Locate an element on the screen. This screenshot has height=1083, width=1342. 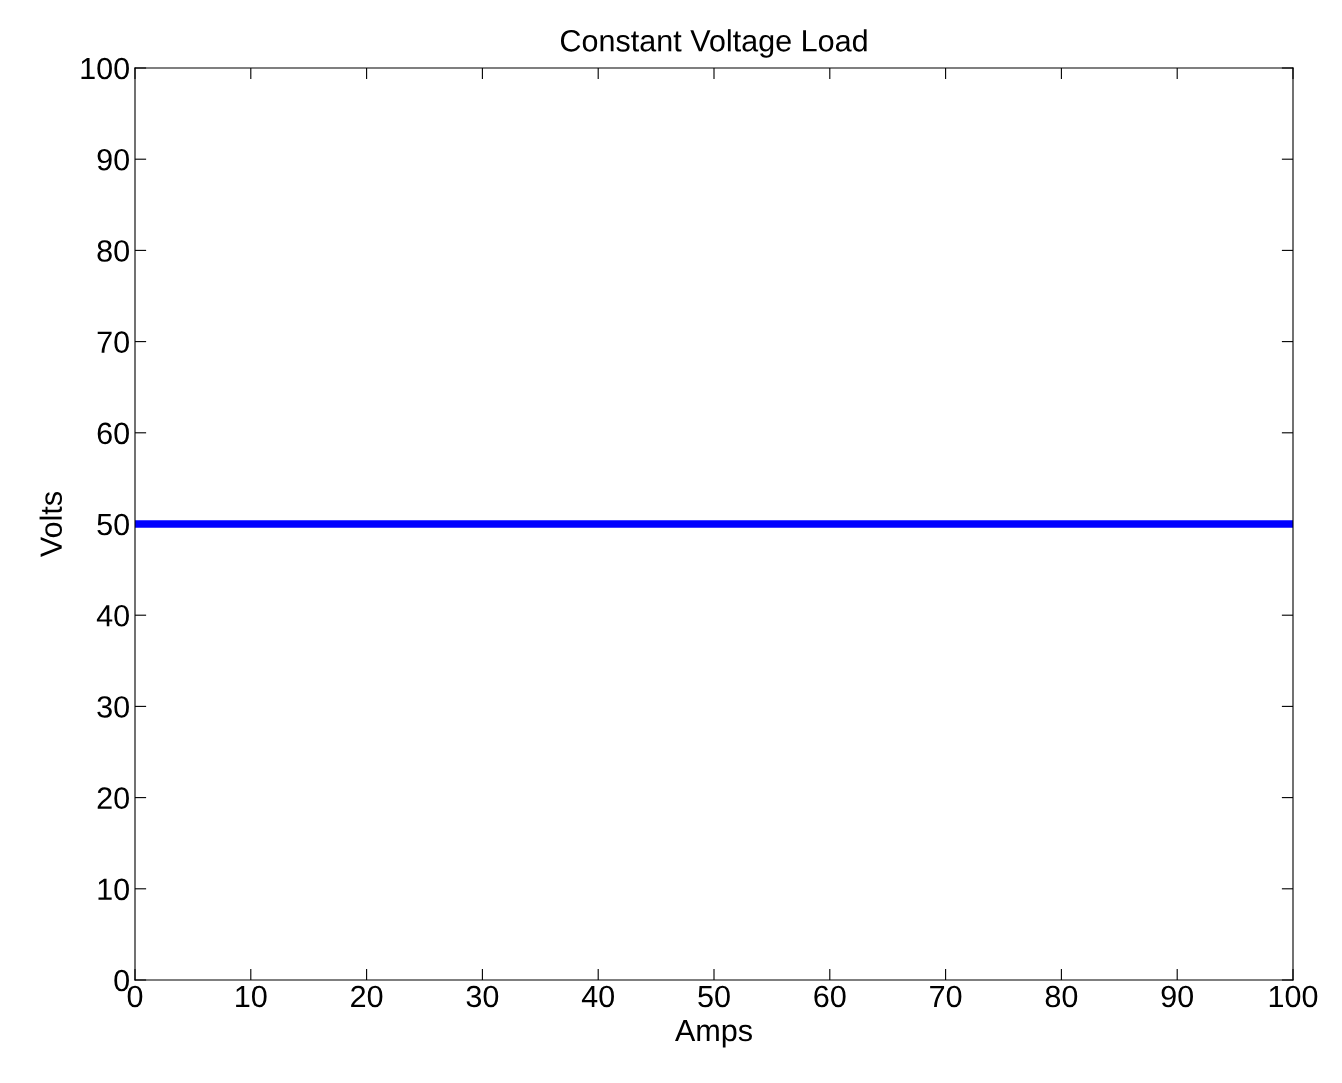
y-tick-label: 50 is located at coordinates (113, 524).